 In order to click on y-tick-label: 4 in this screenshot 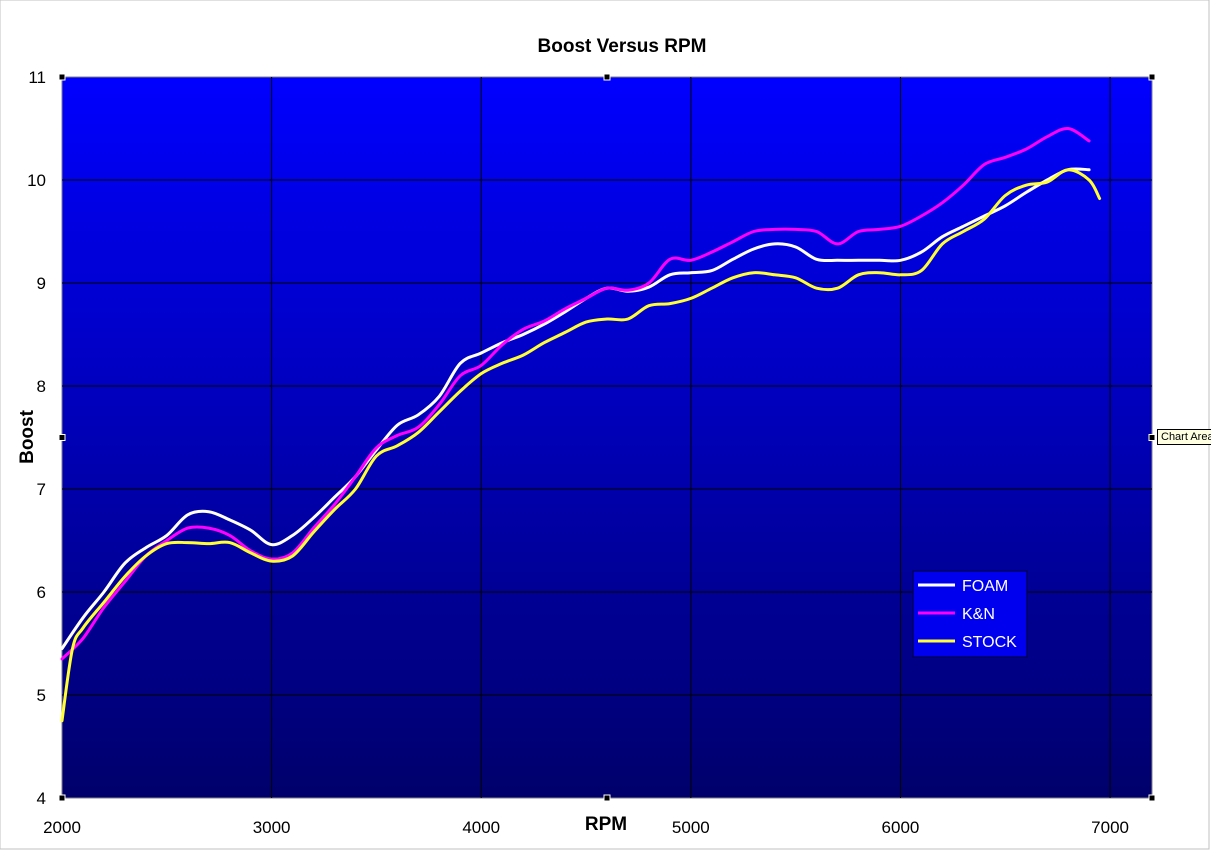, I will do `click(41, 798)`.